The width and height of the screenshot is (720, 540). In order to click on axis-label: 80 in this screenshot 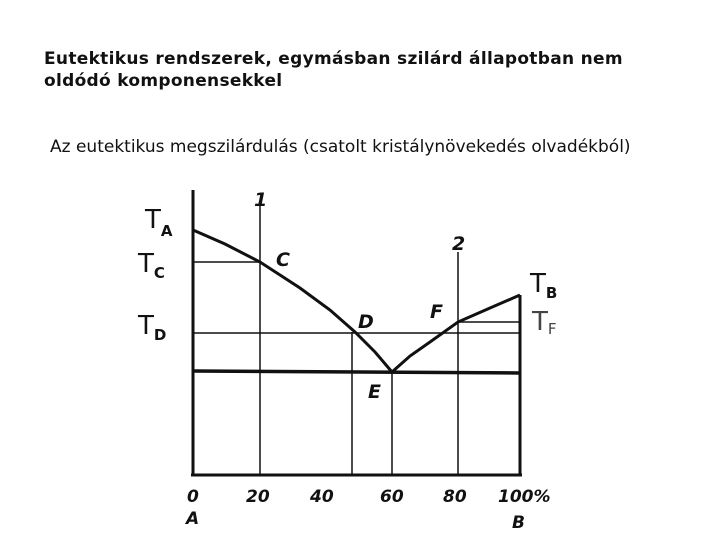, I will do `click(455, 497)`.